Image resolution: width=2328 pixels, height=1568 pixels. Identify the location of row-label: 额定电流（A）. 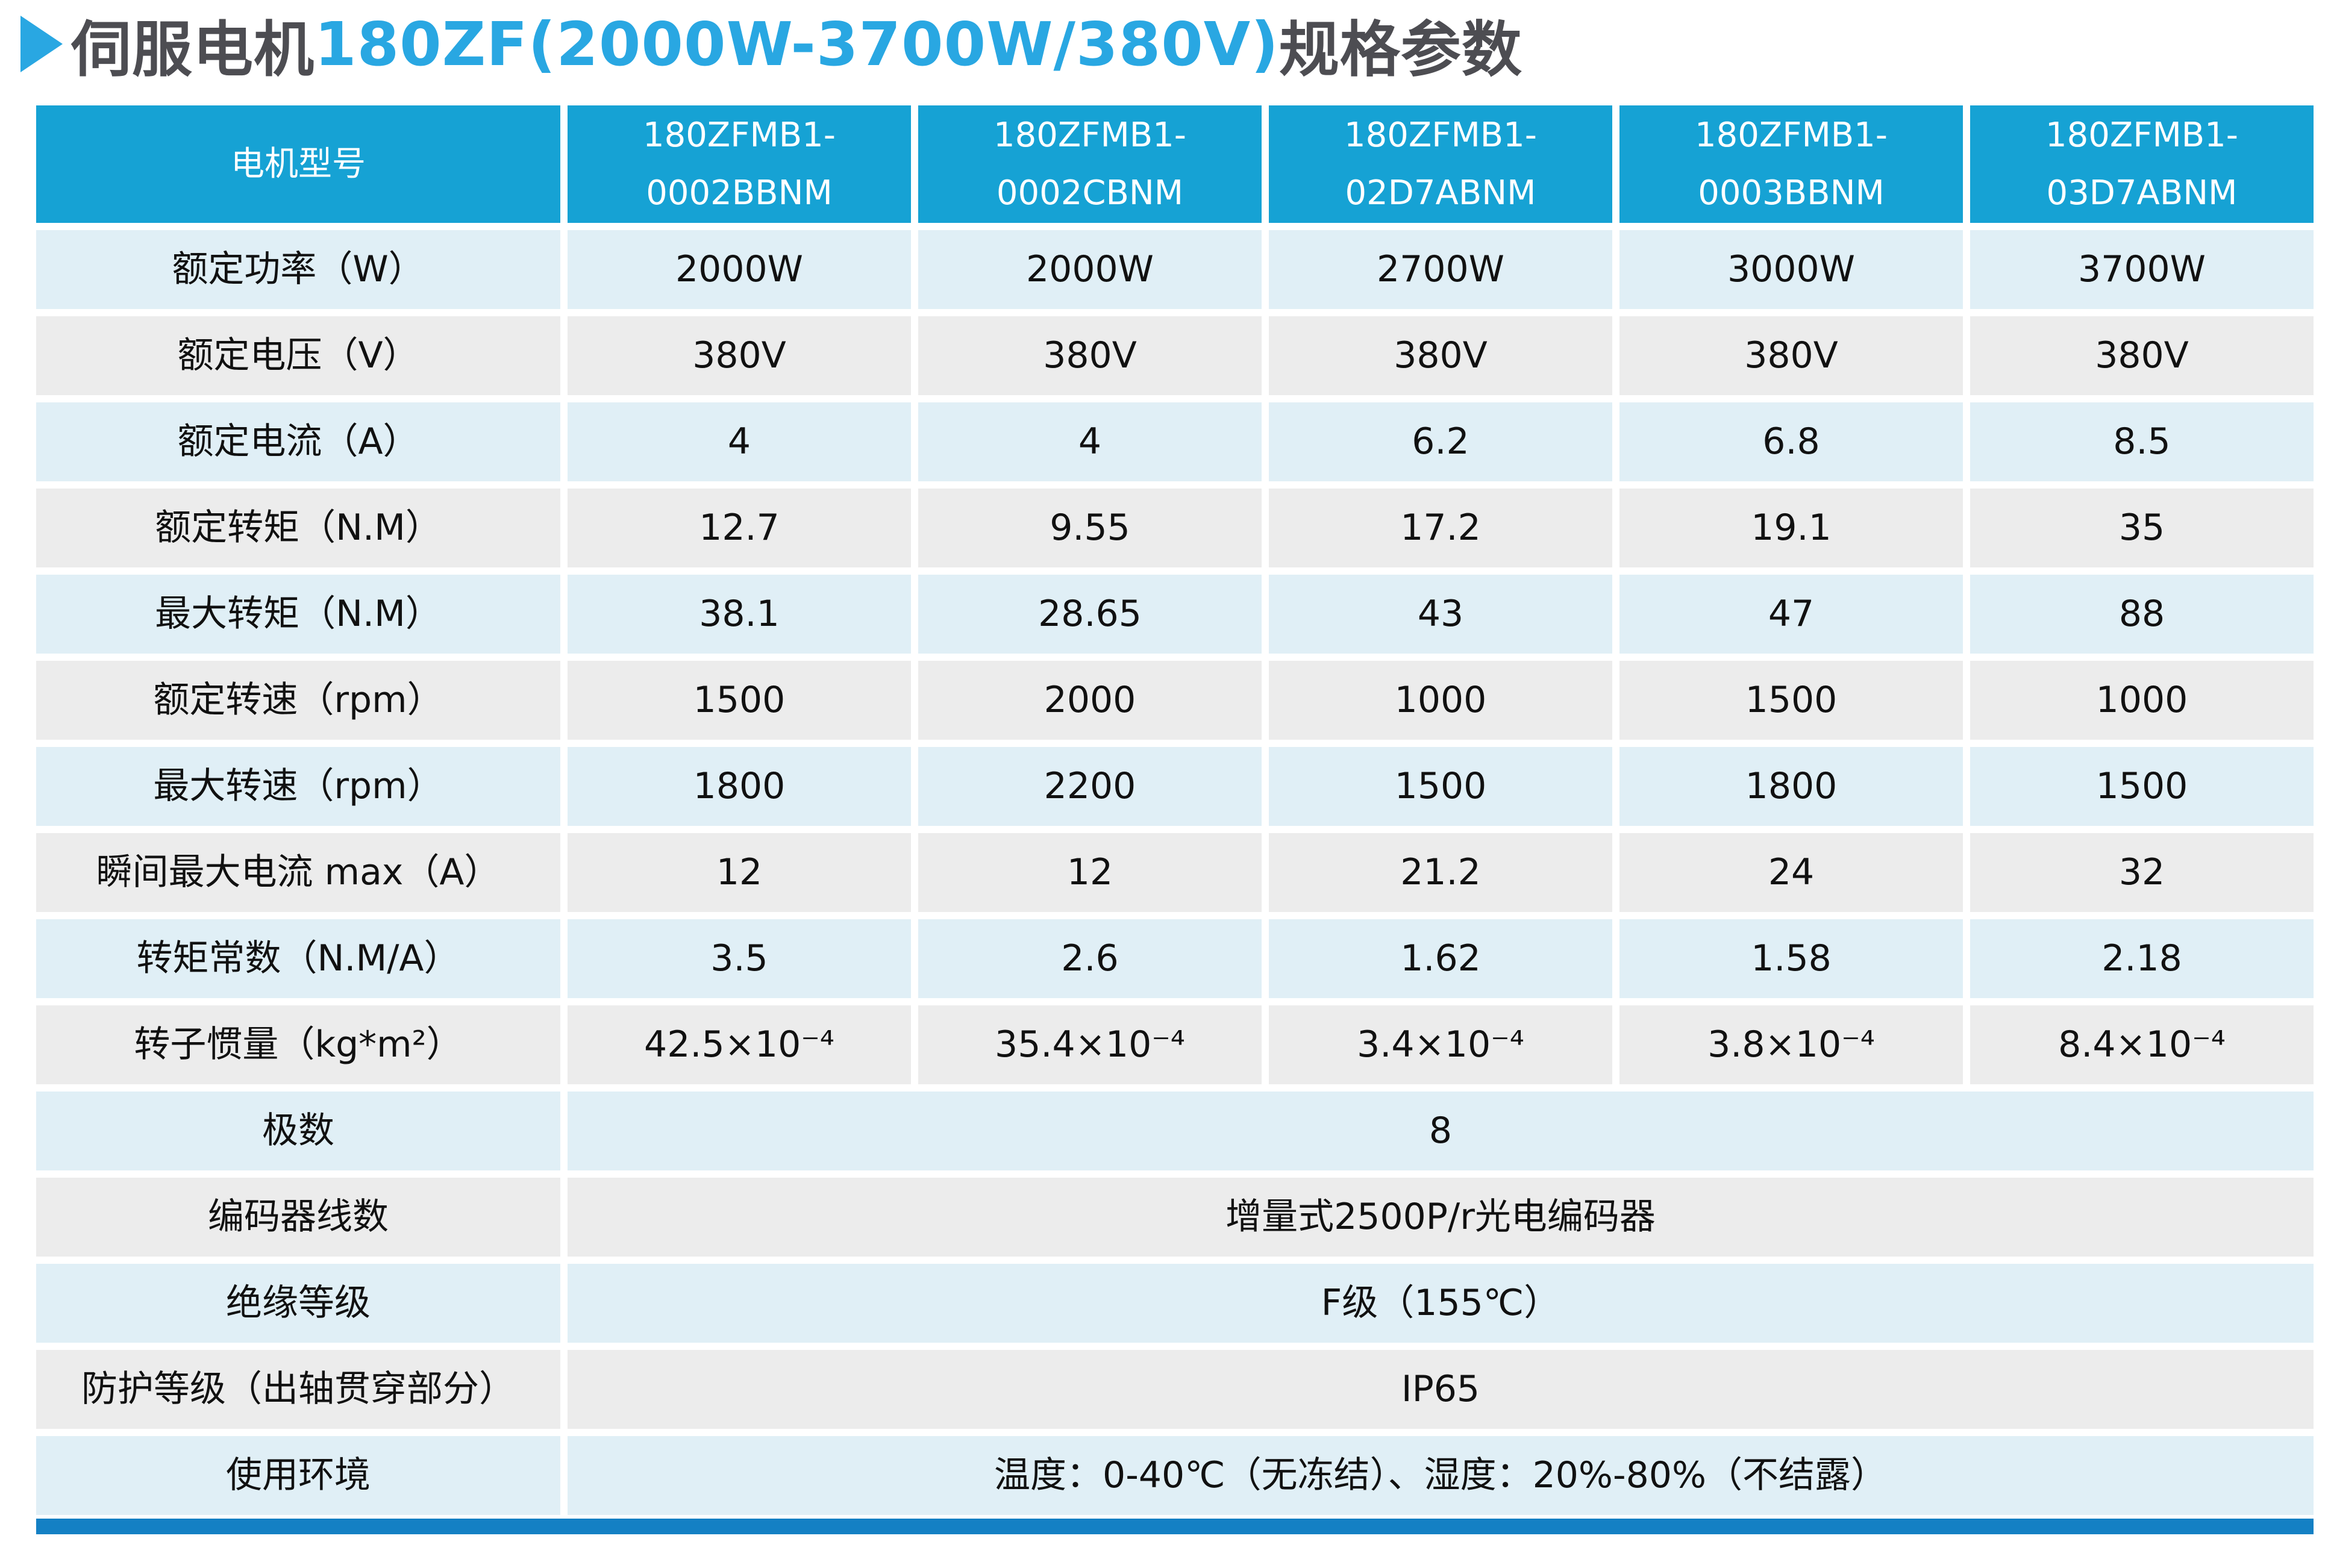
(298, 441).